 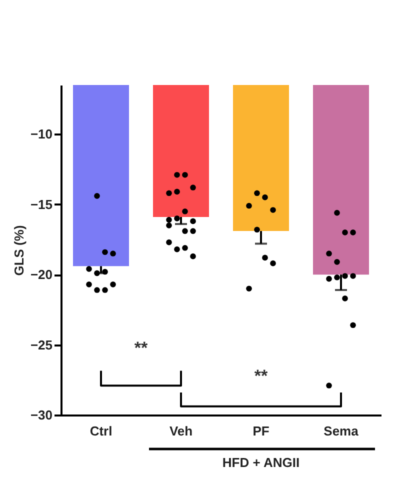 I want to click on text: HFD + ANGII, so click(x=261, y=462).